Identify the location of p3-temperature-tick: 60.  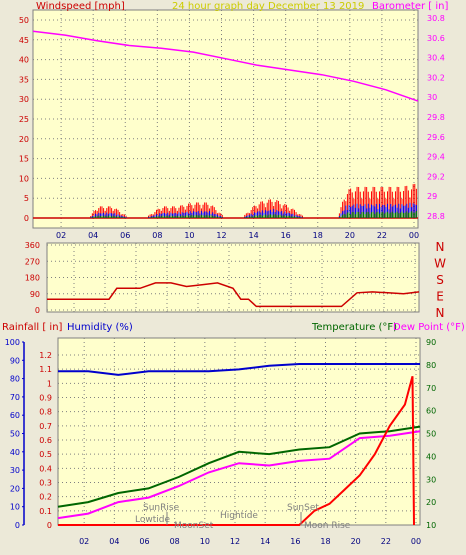
(431, 411).